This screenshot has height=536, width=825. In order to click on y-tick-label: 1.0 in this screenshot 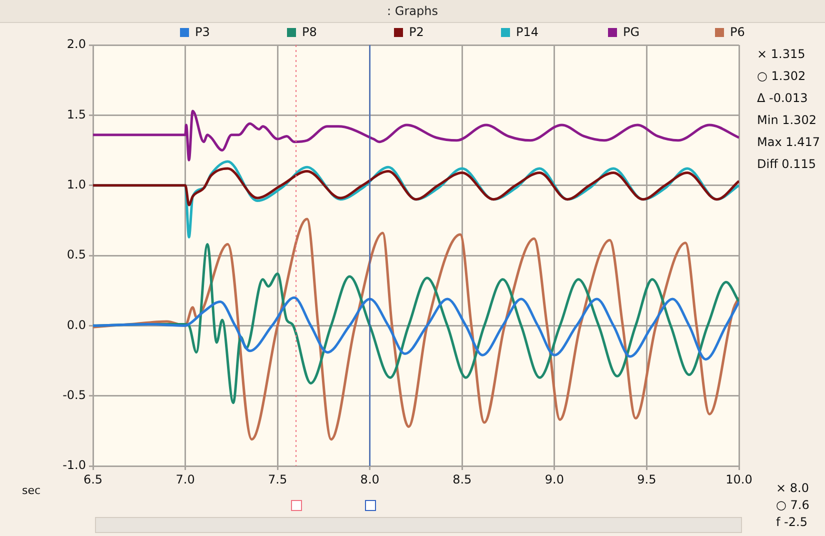, I will do `click(76, 184)`.